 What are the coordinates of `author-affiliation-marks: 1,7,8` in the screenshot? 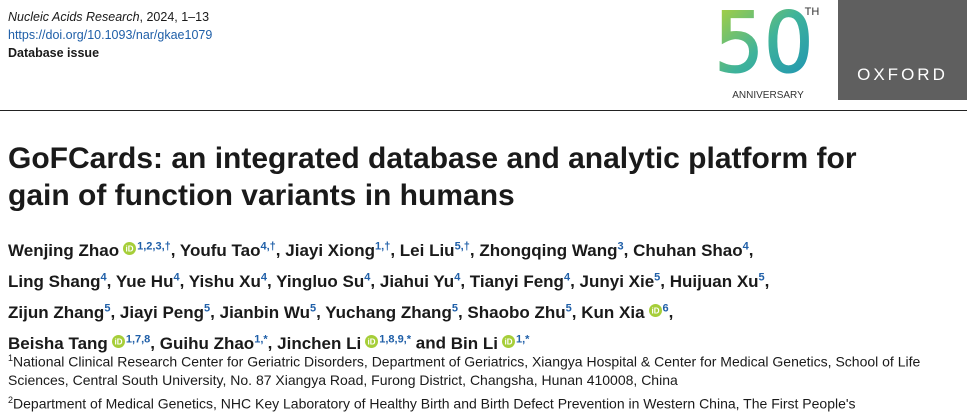 It's located at (138, 339).